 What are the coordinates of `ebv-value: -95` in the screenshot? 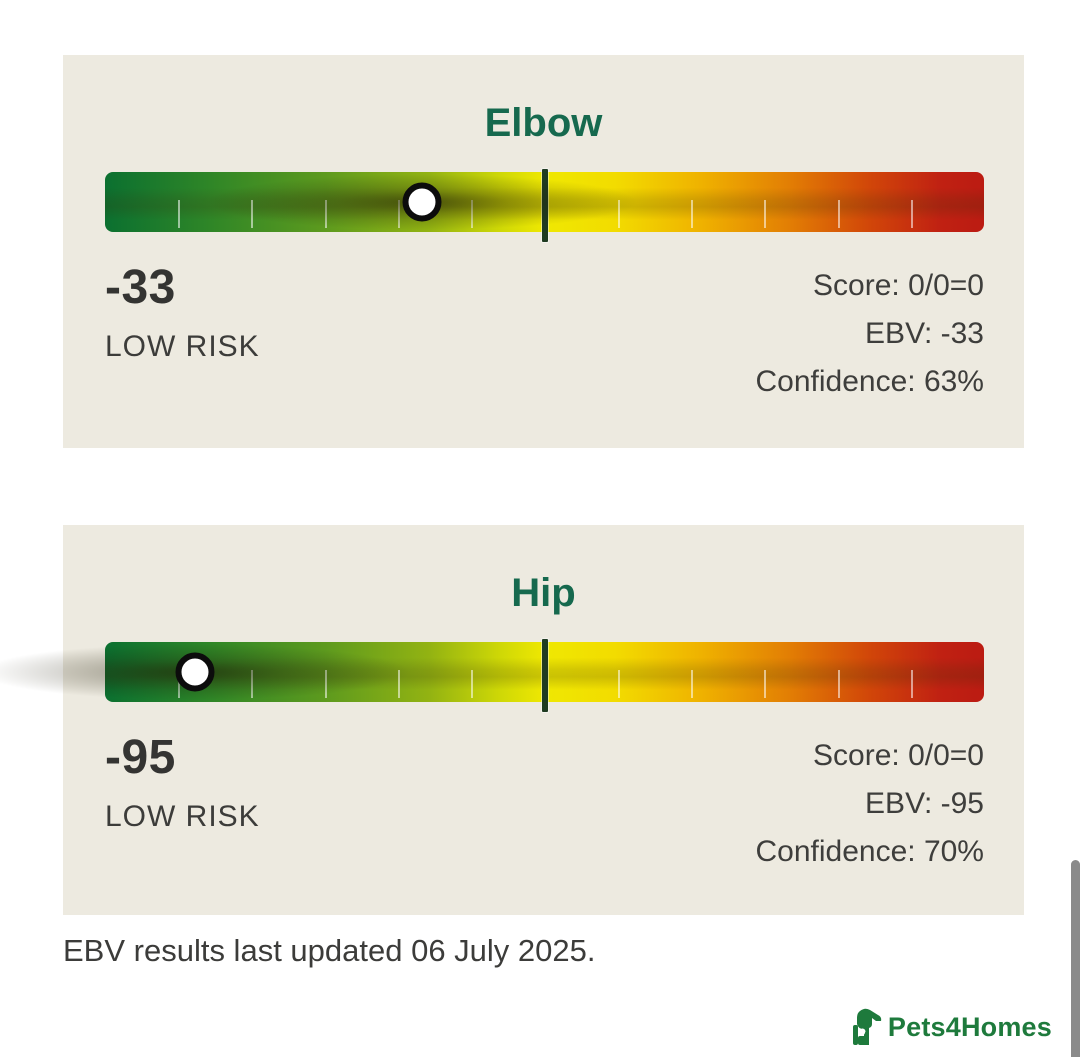 It's located at (140, 757).